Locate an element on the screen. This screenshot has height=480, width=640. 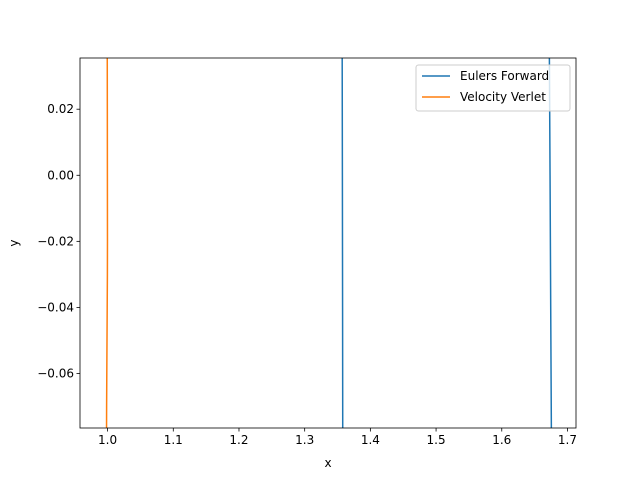
legend-box is located at coordinates (493, 88).